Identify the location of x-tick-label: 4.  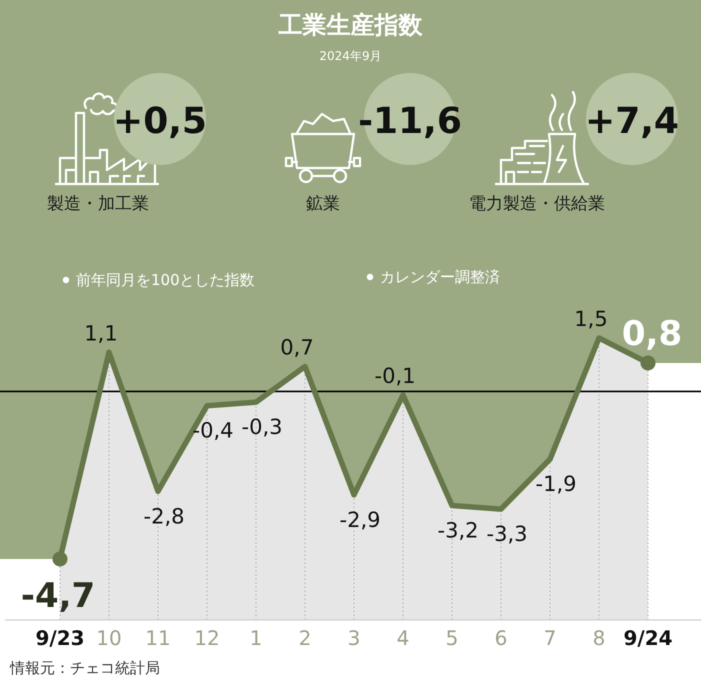
(403, 638).